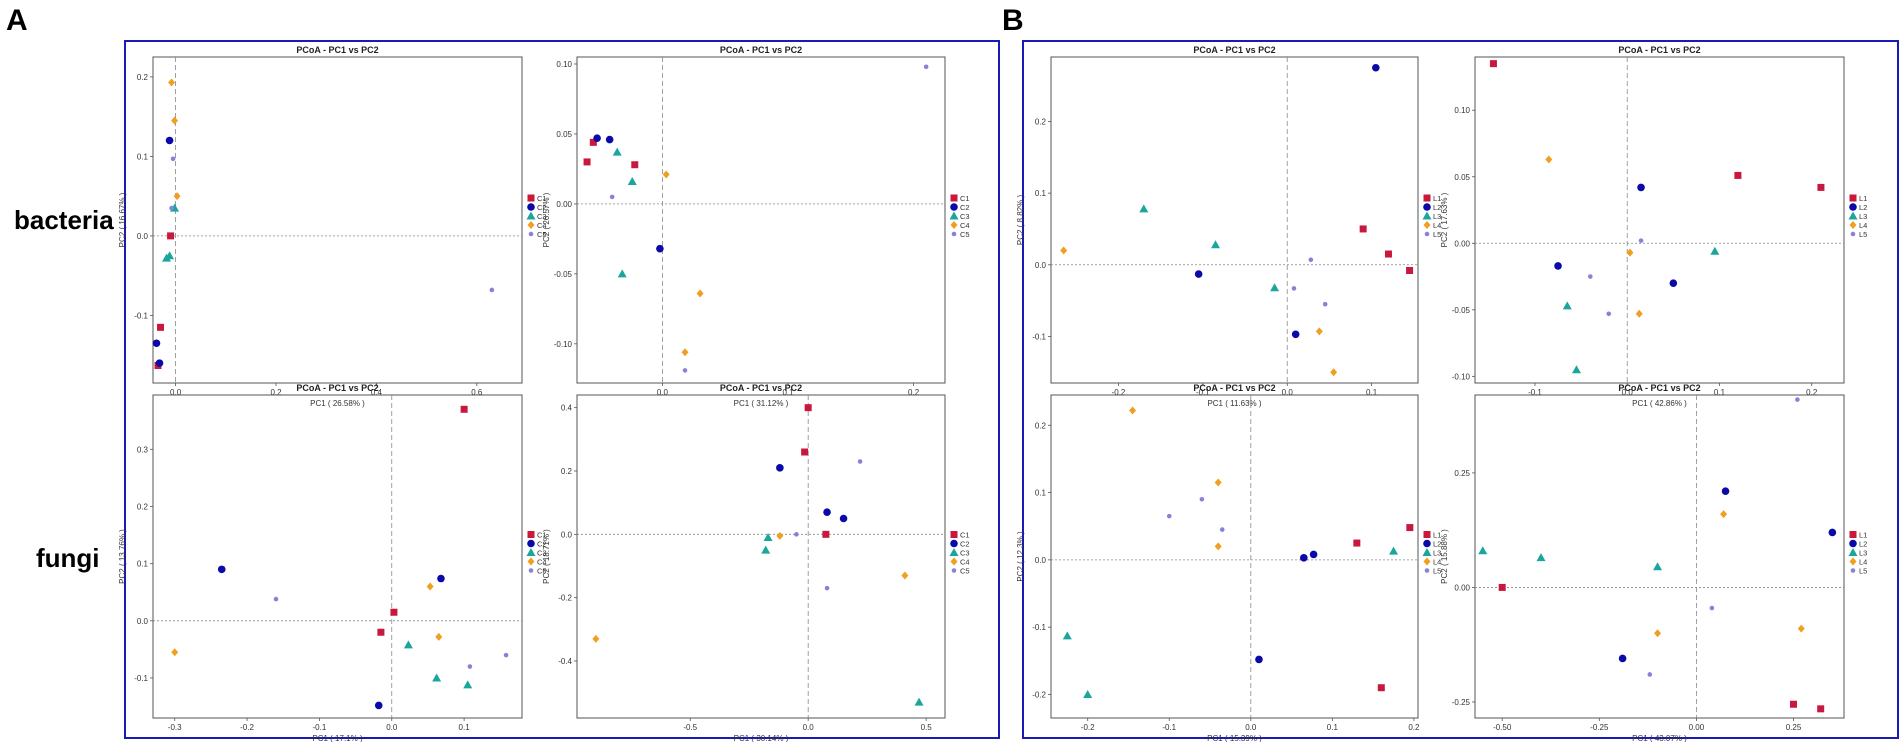  I want to click on y-tick-label: -0.1, so click(141, 315).